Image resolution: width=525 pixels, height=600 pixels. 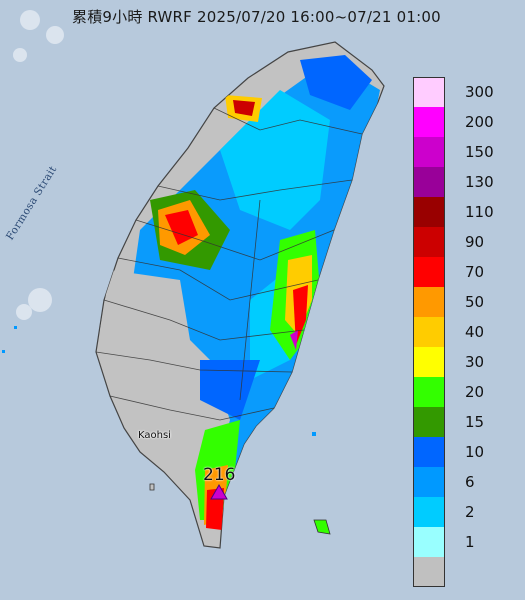 What do you see at coordinates (475, 422) in the screenshot?
I see `legend-label: 15` at bounding box center [475, 422].